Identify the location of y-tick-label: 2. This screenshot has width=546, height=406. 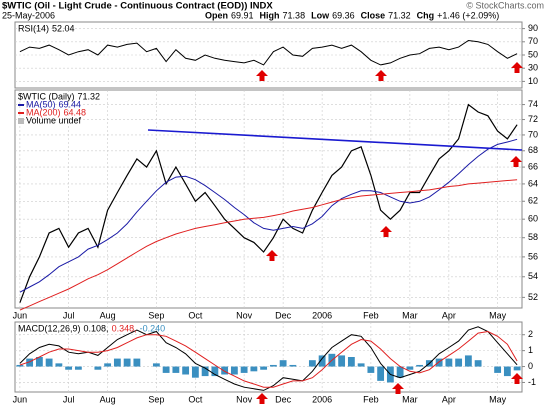
(530, 334).